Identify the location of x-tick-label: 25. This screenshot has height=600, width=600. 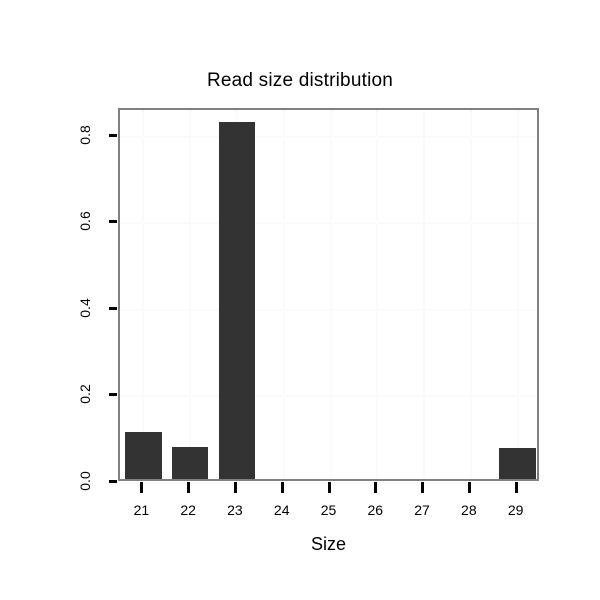
(328, 510).